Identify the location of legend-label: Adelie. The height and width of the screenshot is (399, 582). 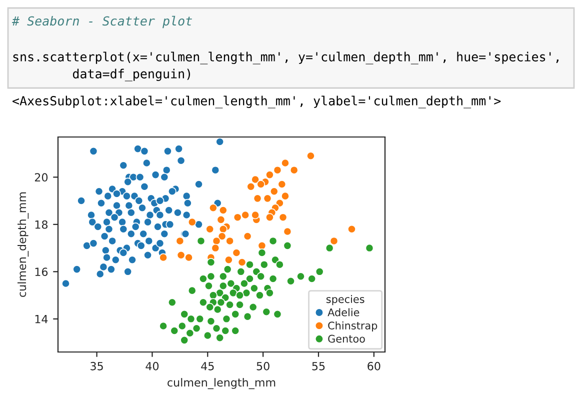
(344, 312).